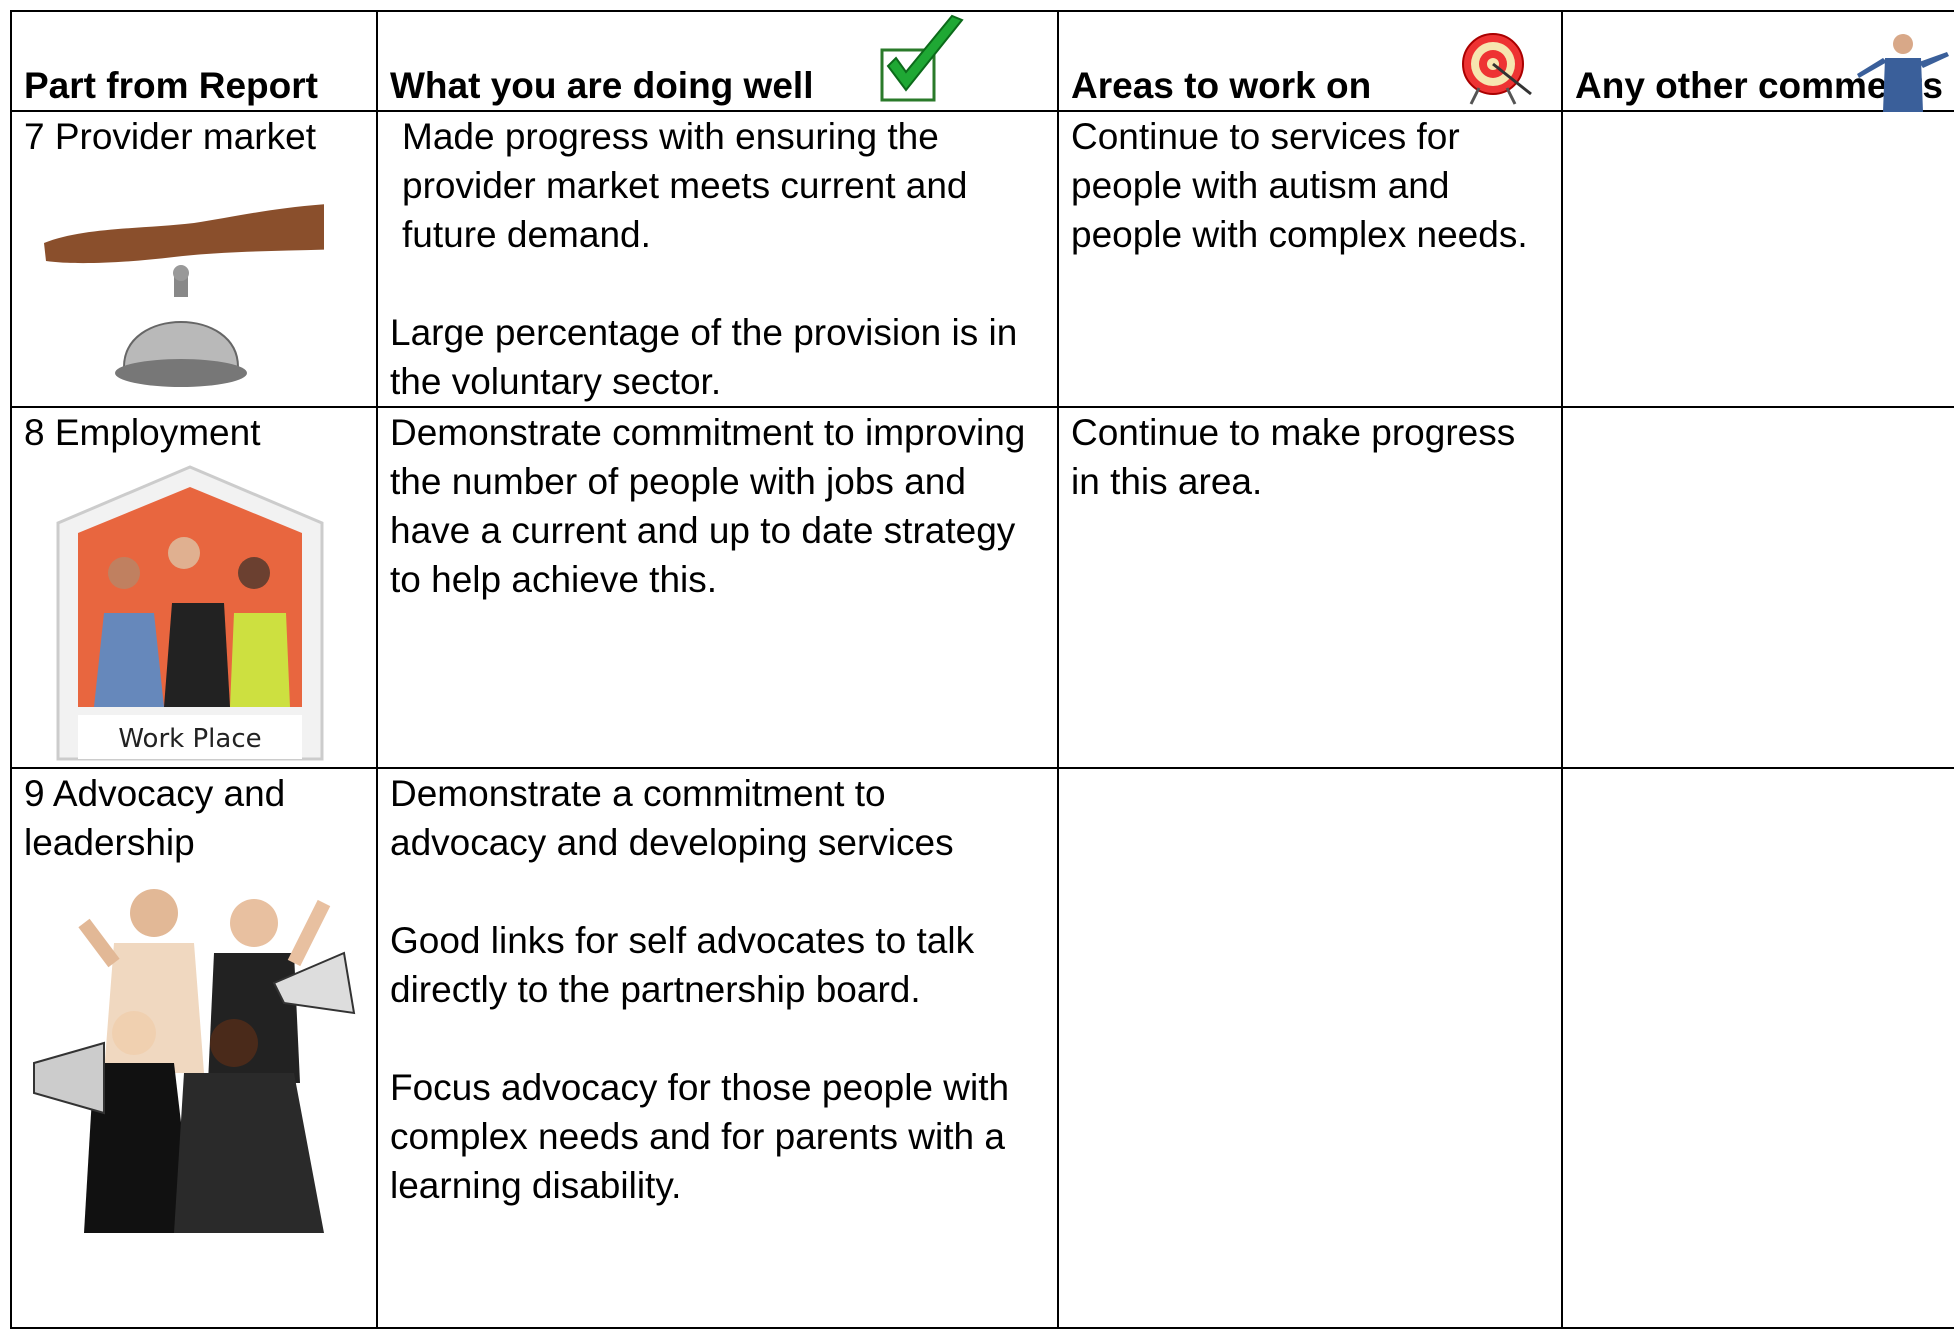  What do you see at coordinates (1221, 85) in the screenshot?
I see `header-text: Areas to work on` at bounding box center [1221, 85].